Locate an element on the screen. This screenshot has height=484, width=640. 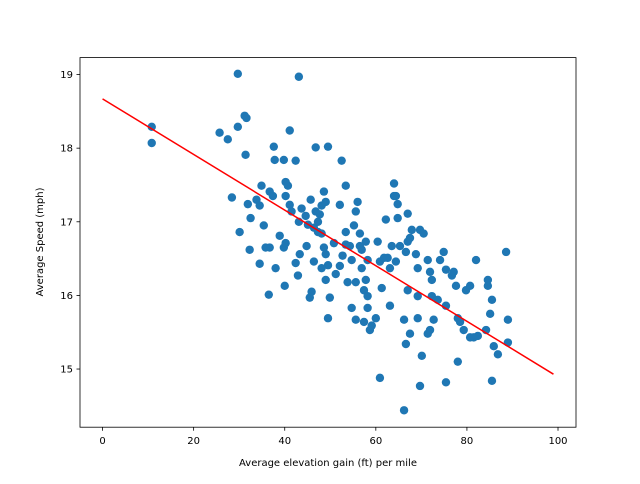
x-axis-label: Average elevation gain (ft) per mile is located at coordinates (328, 463).